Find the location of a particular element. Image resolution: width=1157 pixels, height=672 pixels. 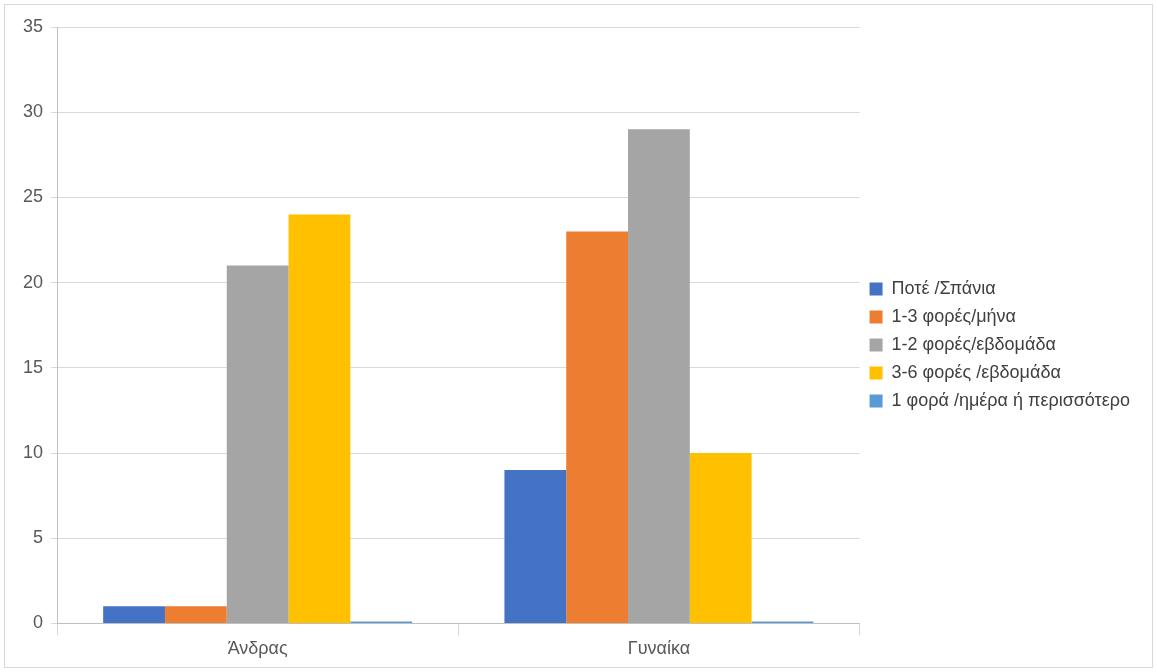

legend-label: 1 φορά /ημέρα ή περισσότερο is located at coordinates (1011, 399).